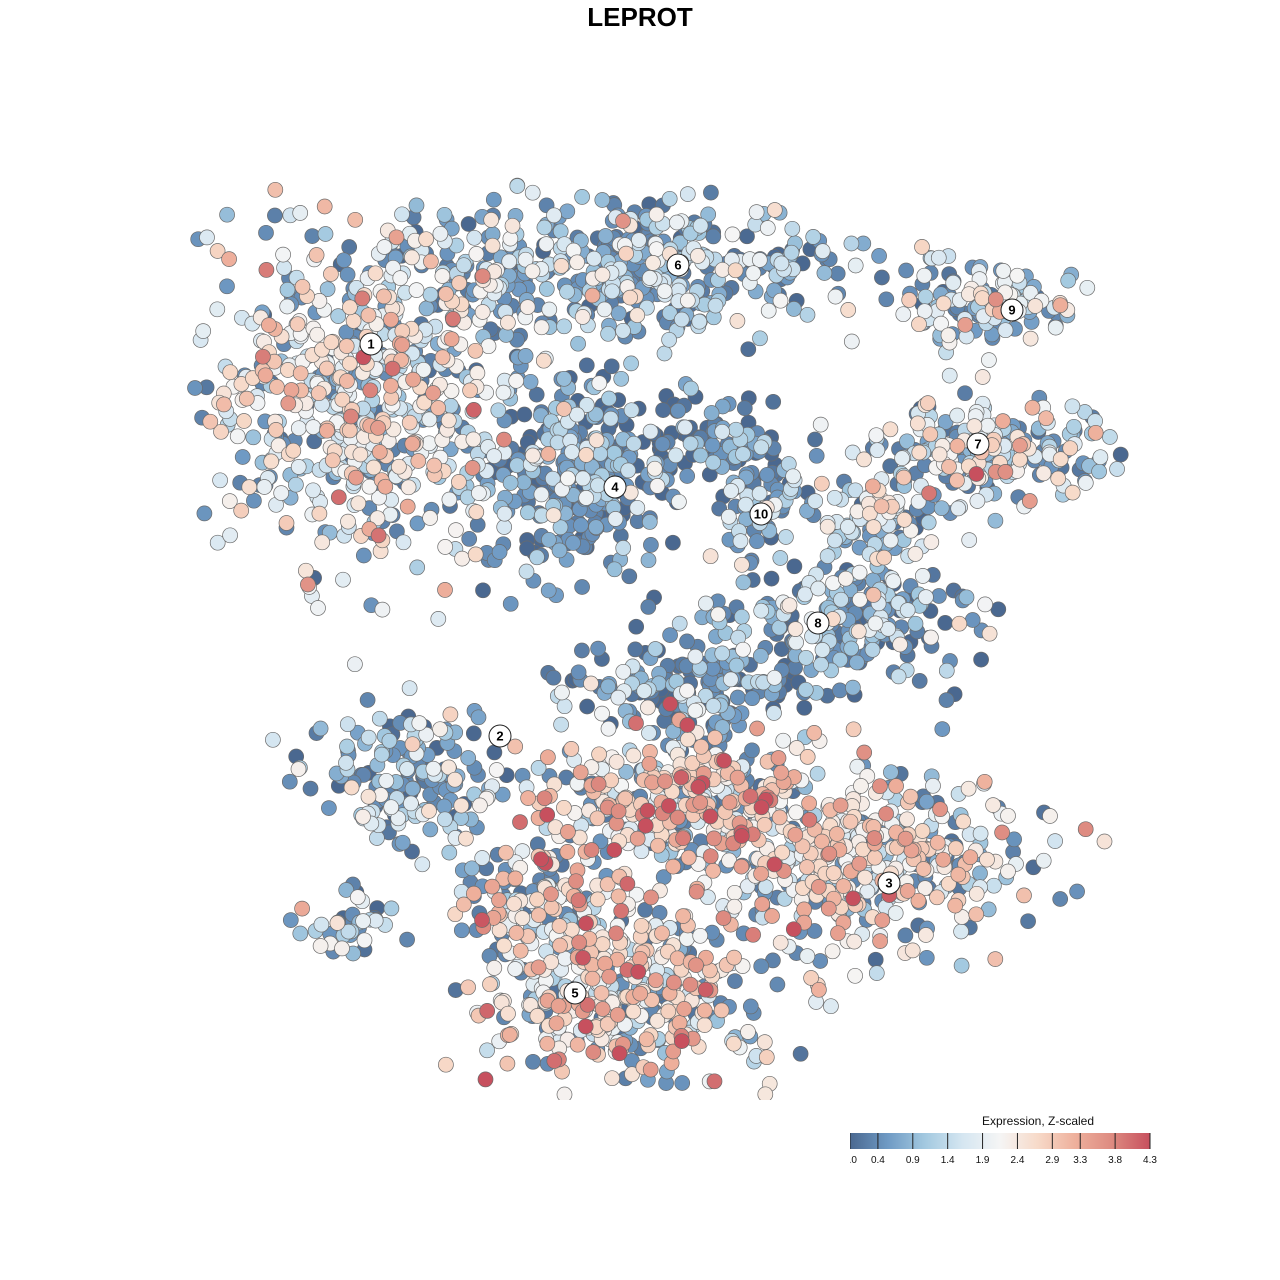 The width and height of the screenshot is (1280, 1280). What do you see at coordinates (1003, 1149) in the screenshot?
I see `color-legend: 0.0 0.4 0.9 1.4 1.9 2.4 2.9 3.3 3.8 4.3` at bounding box center [1003, 1149].